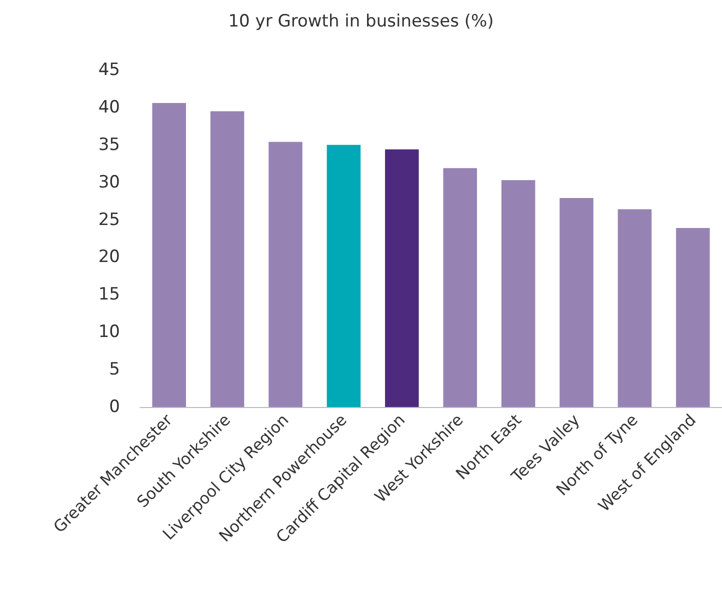 The width and height of the screenshot is (722, 611). I want to click on y-tick-label: 45, so click(109, 70).